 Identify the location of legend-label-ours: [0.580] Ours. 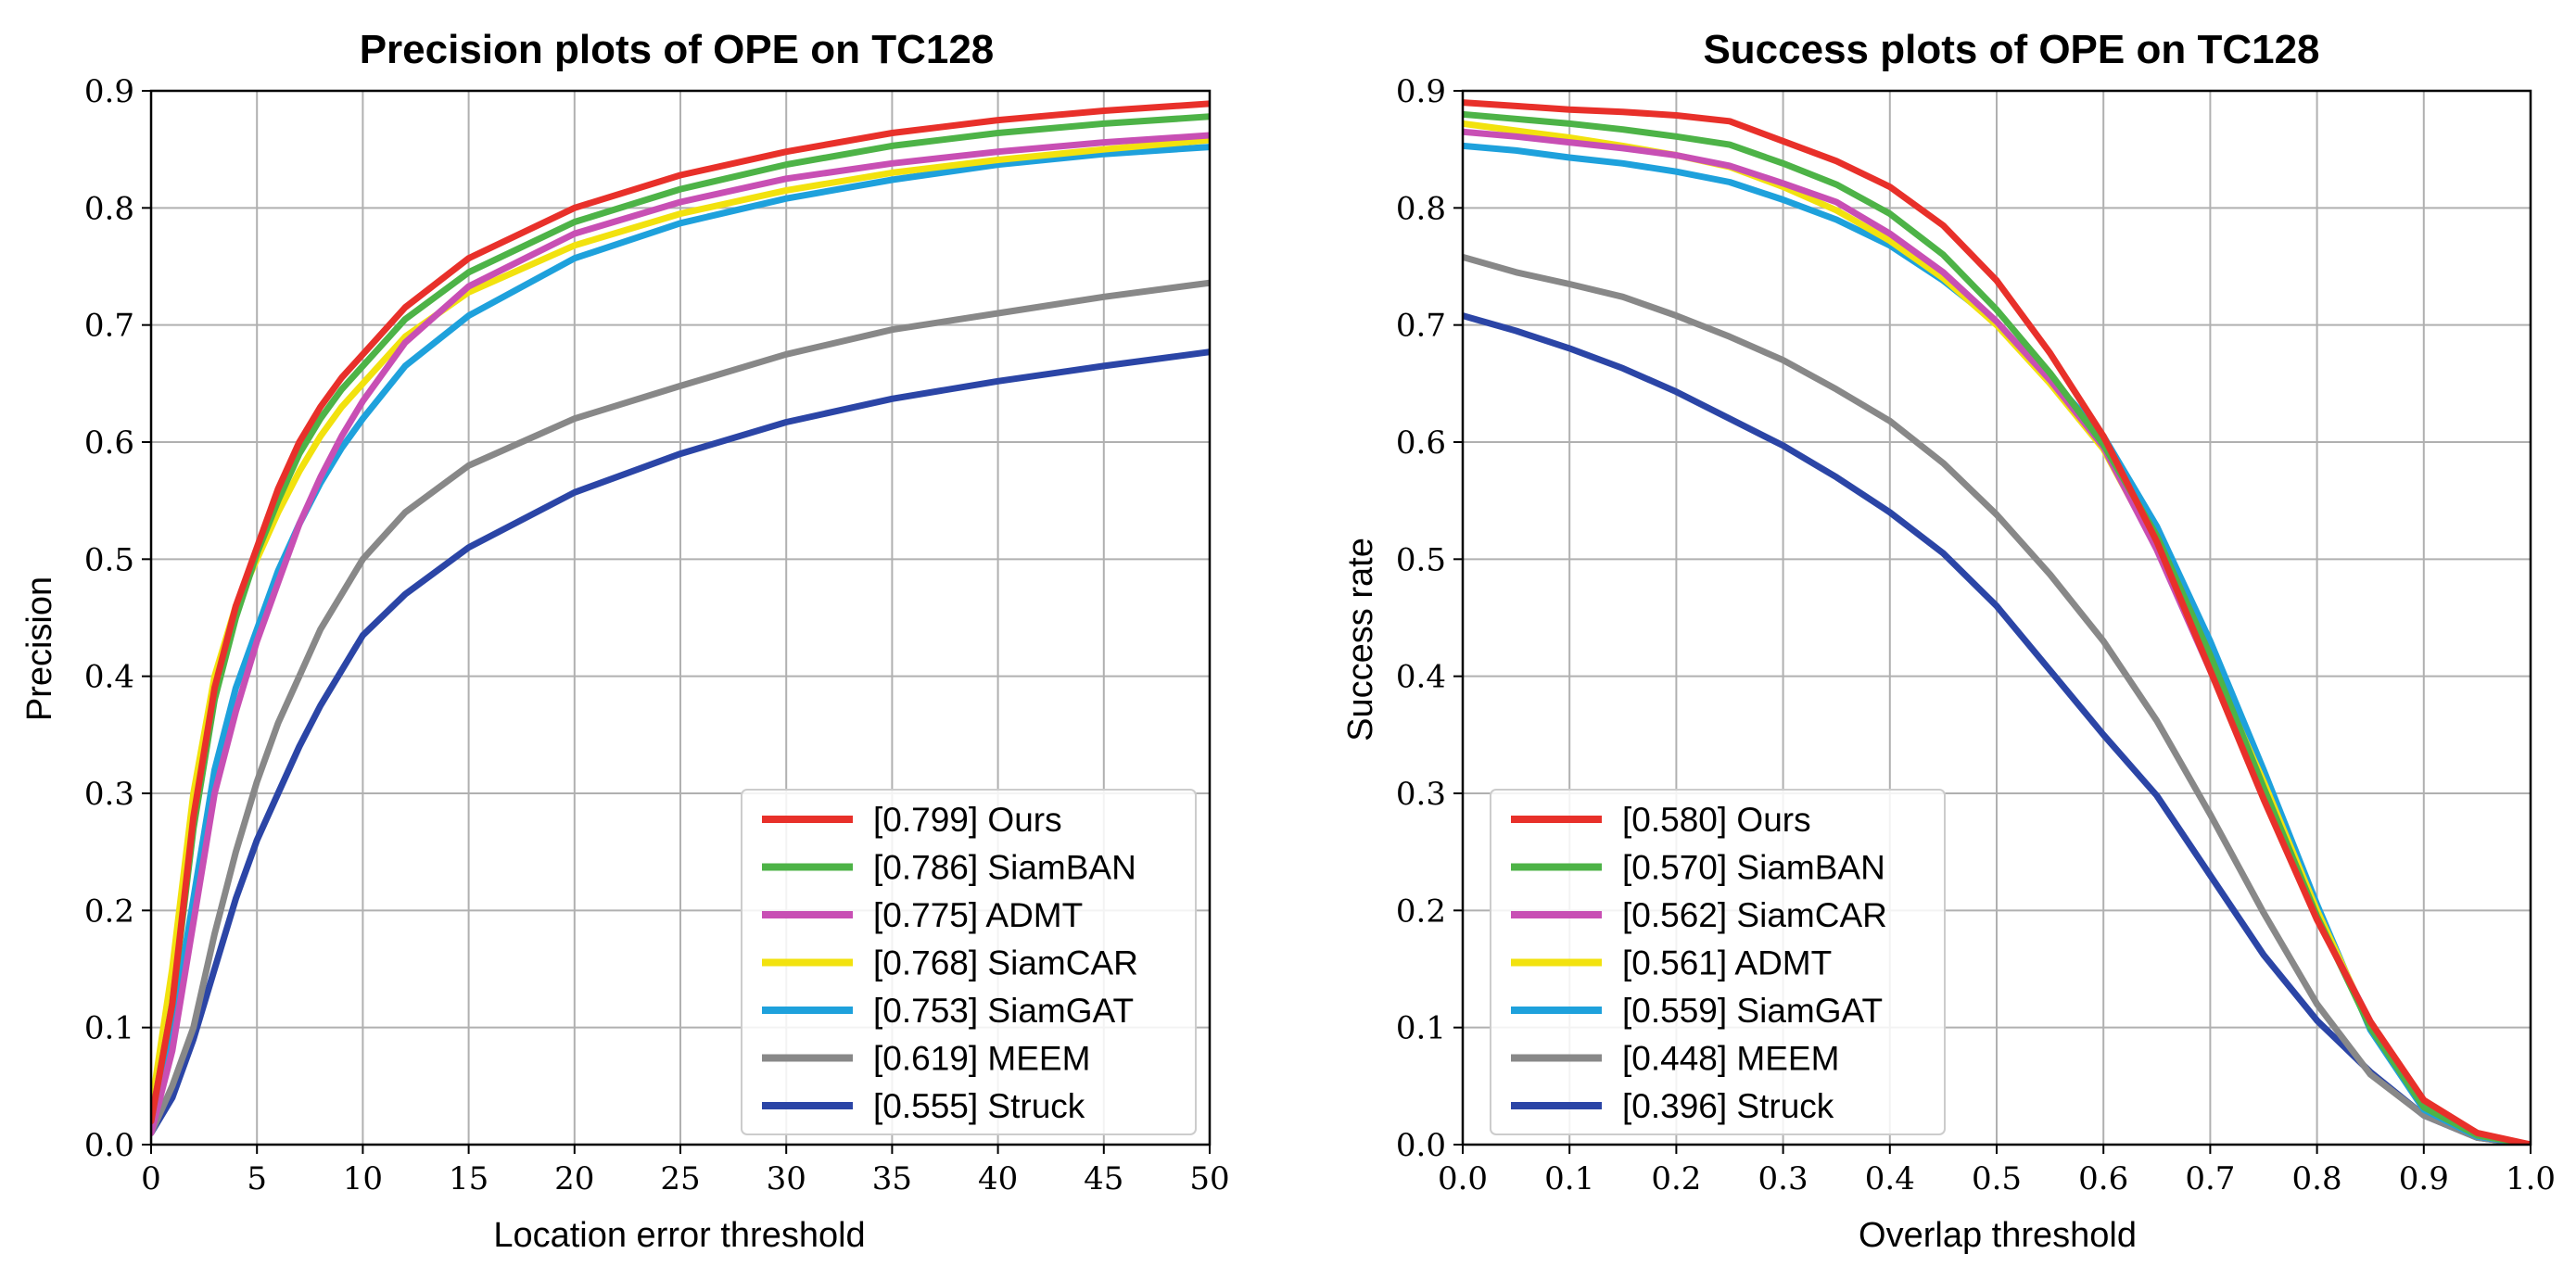
(1716, 820).